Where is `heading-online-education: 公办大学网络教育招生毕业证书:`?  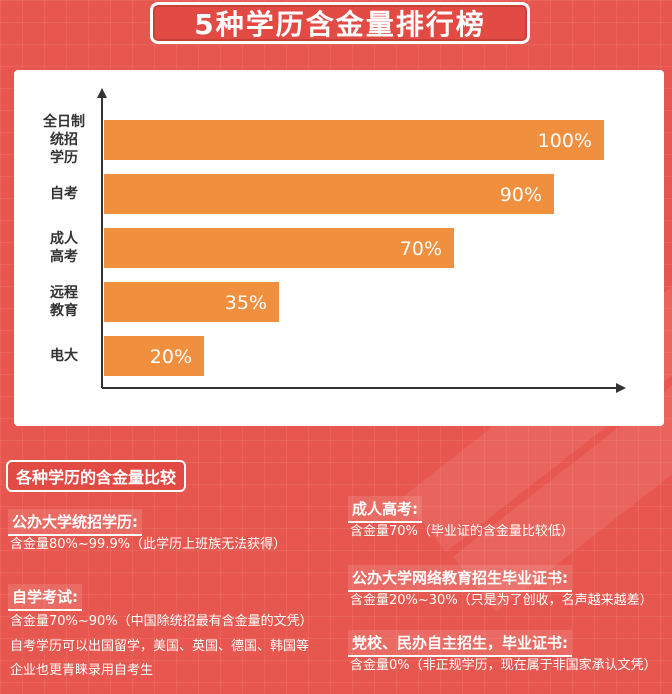 heading-online-education: 公办大学网络教育招生毕业证书: is located at coordinates (460, 578).